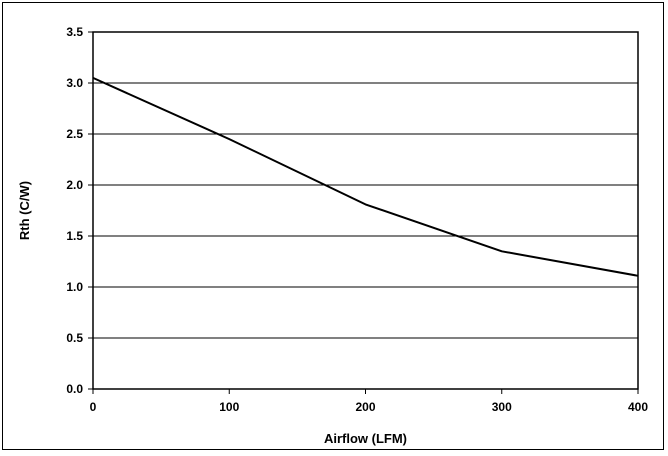 This screenshot has height=456, width=668. What do you see at coordinates (74, 32) in the screenshot?
I see `y-tick-label-7: 3.5` at bounding box center [74, 32].